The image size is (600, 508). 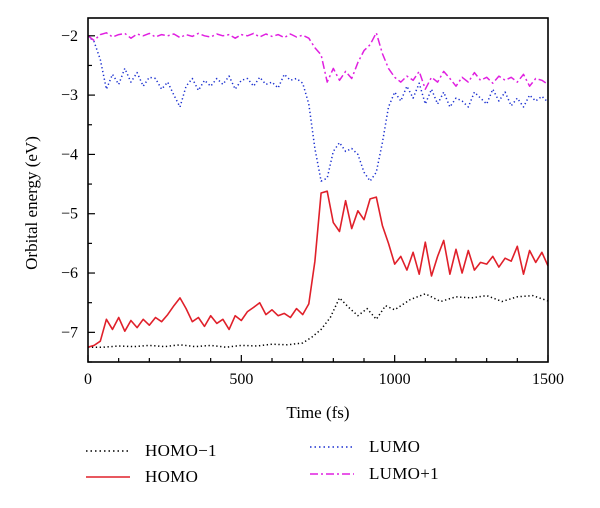 What do you see at coordinates (69, 95) in the screenshot?
I see `y-tick-label: −3` at bounding box center [69, 95].